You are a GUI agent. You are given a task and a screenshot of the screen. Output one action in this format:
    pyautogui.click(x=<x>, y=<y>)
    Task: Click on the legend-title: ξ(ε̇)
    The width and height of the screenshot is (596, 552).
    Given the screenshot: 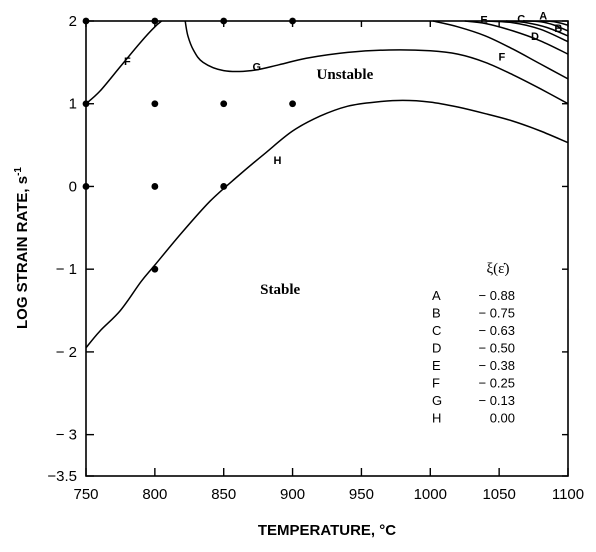 What is the action you would take?
    pyautogui.click(x=498, y=269)
    